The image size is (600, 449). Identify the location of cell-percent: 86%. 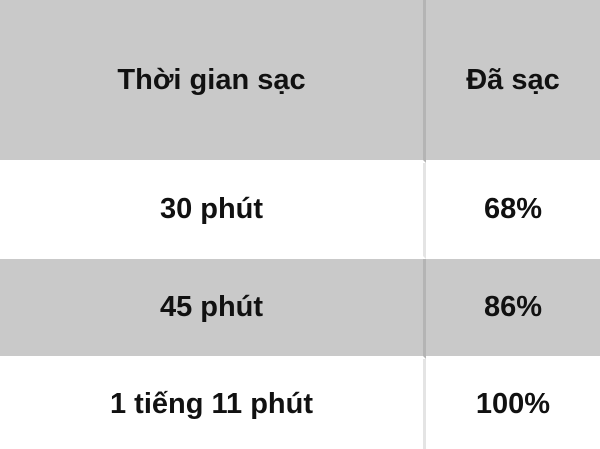
(513, 309).